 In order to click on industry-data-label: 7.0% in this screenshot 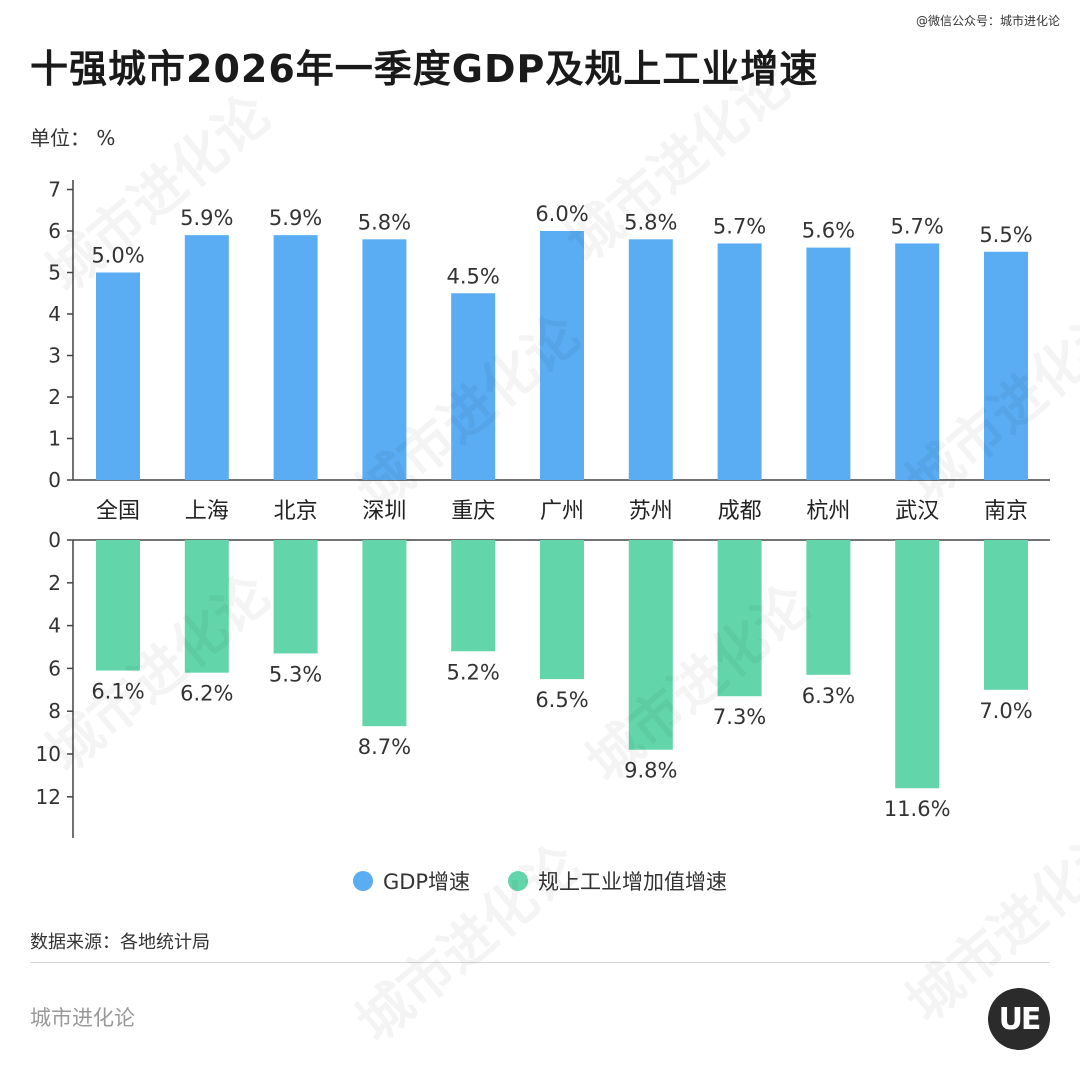, I will do `click(1005, 711)`.